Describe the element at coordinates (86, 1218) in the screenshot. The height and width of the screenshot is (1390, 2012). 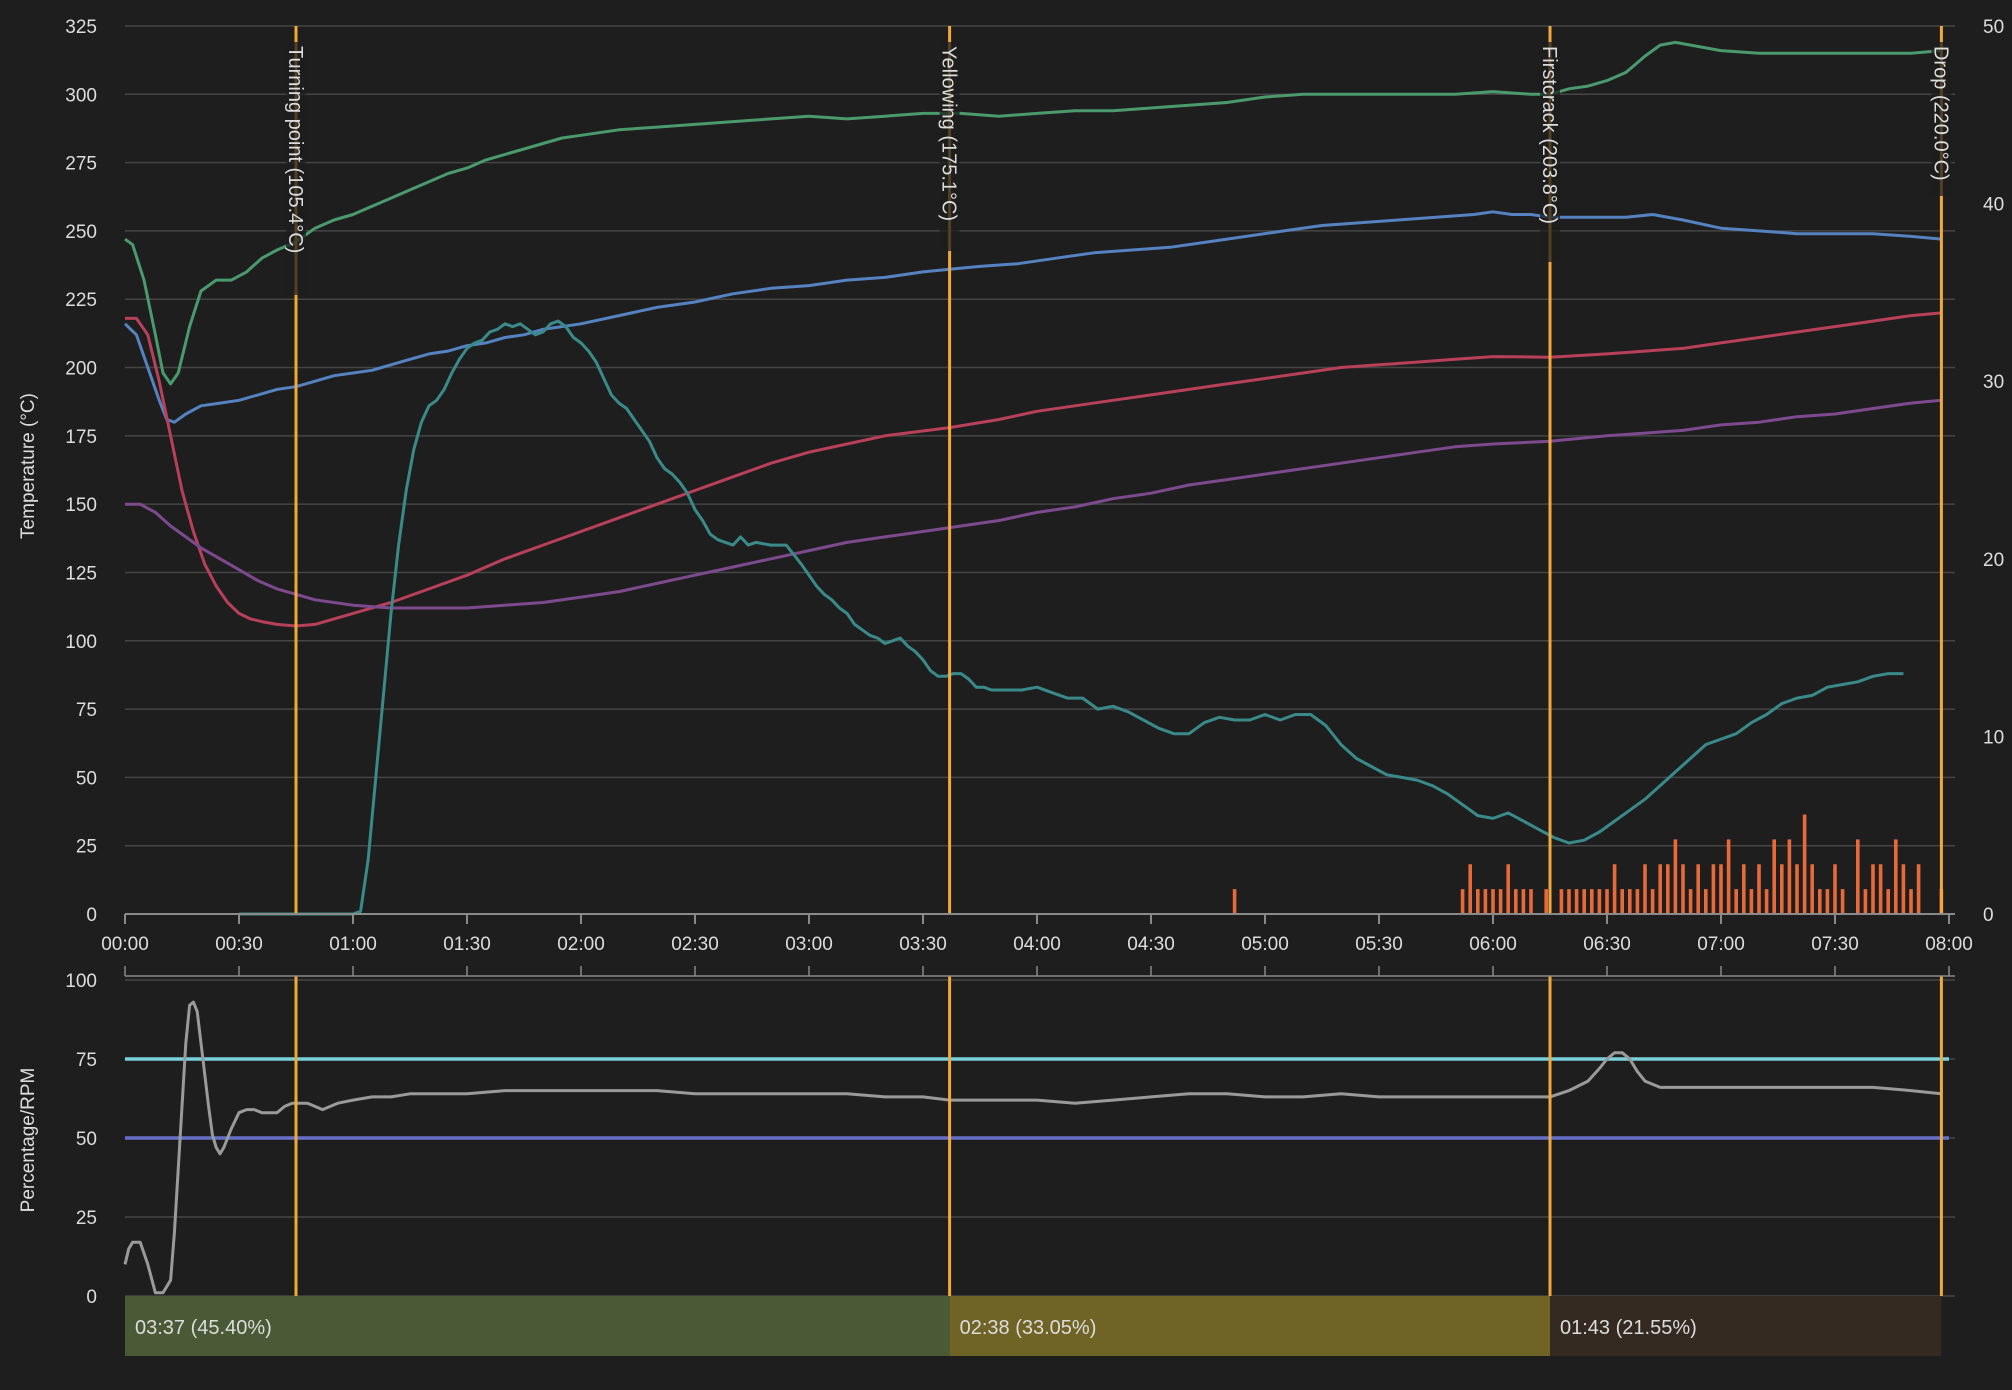
I see `y-tick-label-percentage: 25` at that location.